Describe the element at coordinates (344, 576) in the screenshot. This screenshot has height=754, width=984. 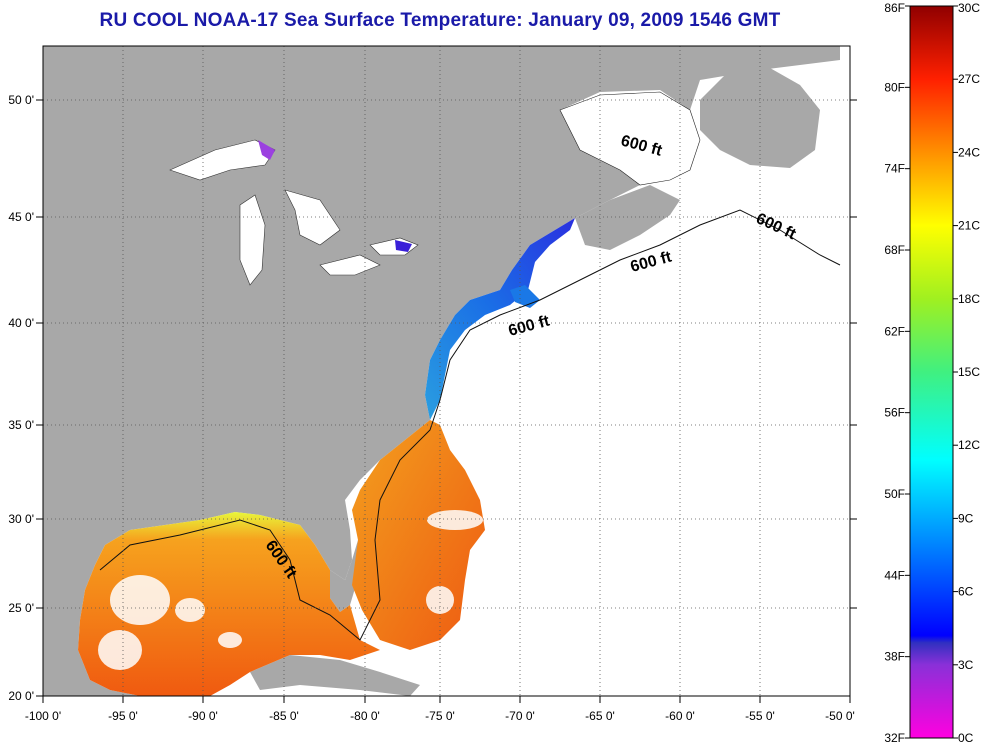
I see `florida-land` at that location.